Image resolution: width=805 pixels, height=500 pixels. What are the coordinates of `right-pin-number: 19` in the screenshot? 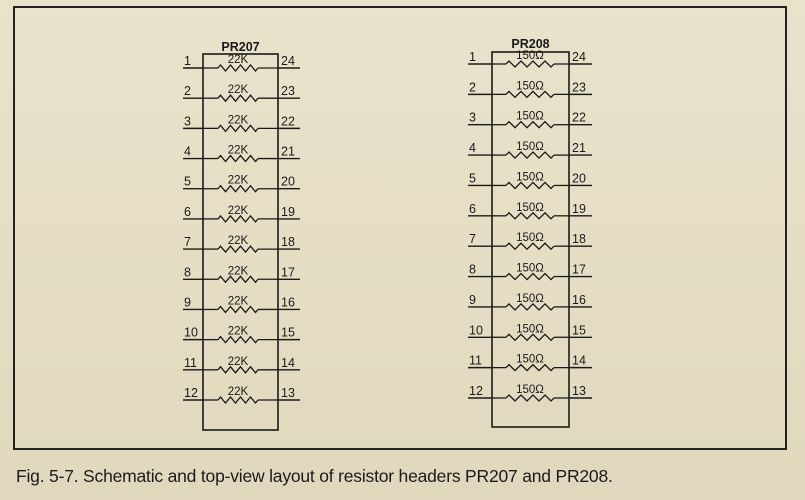 It's located at (579, 209).